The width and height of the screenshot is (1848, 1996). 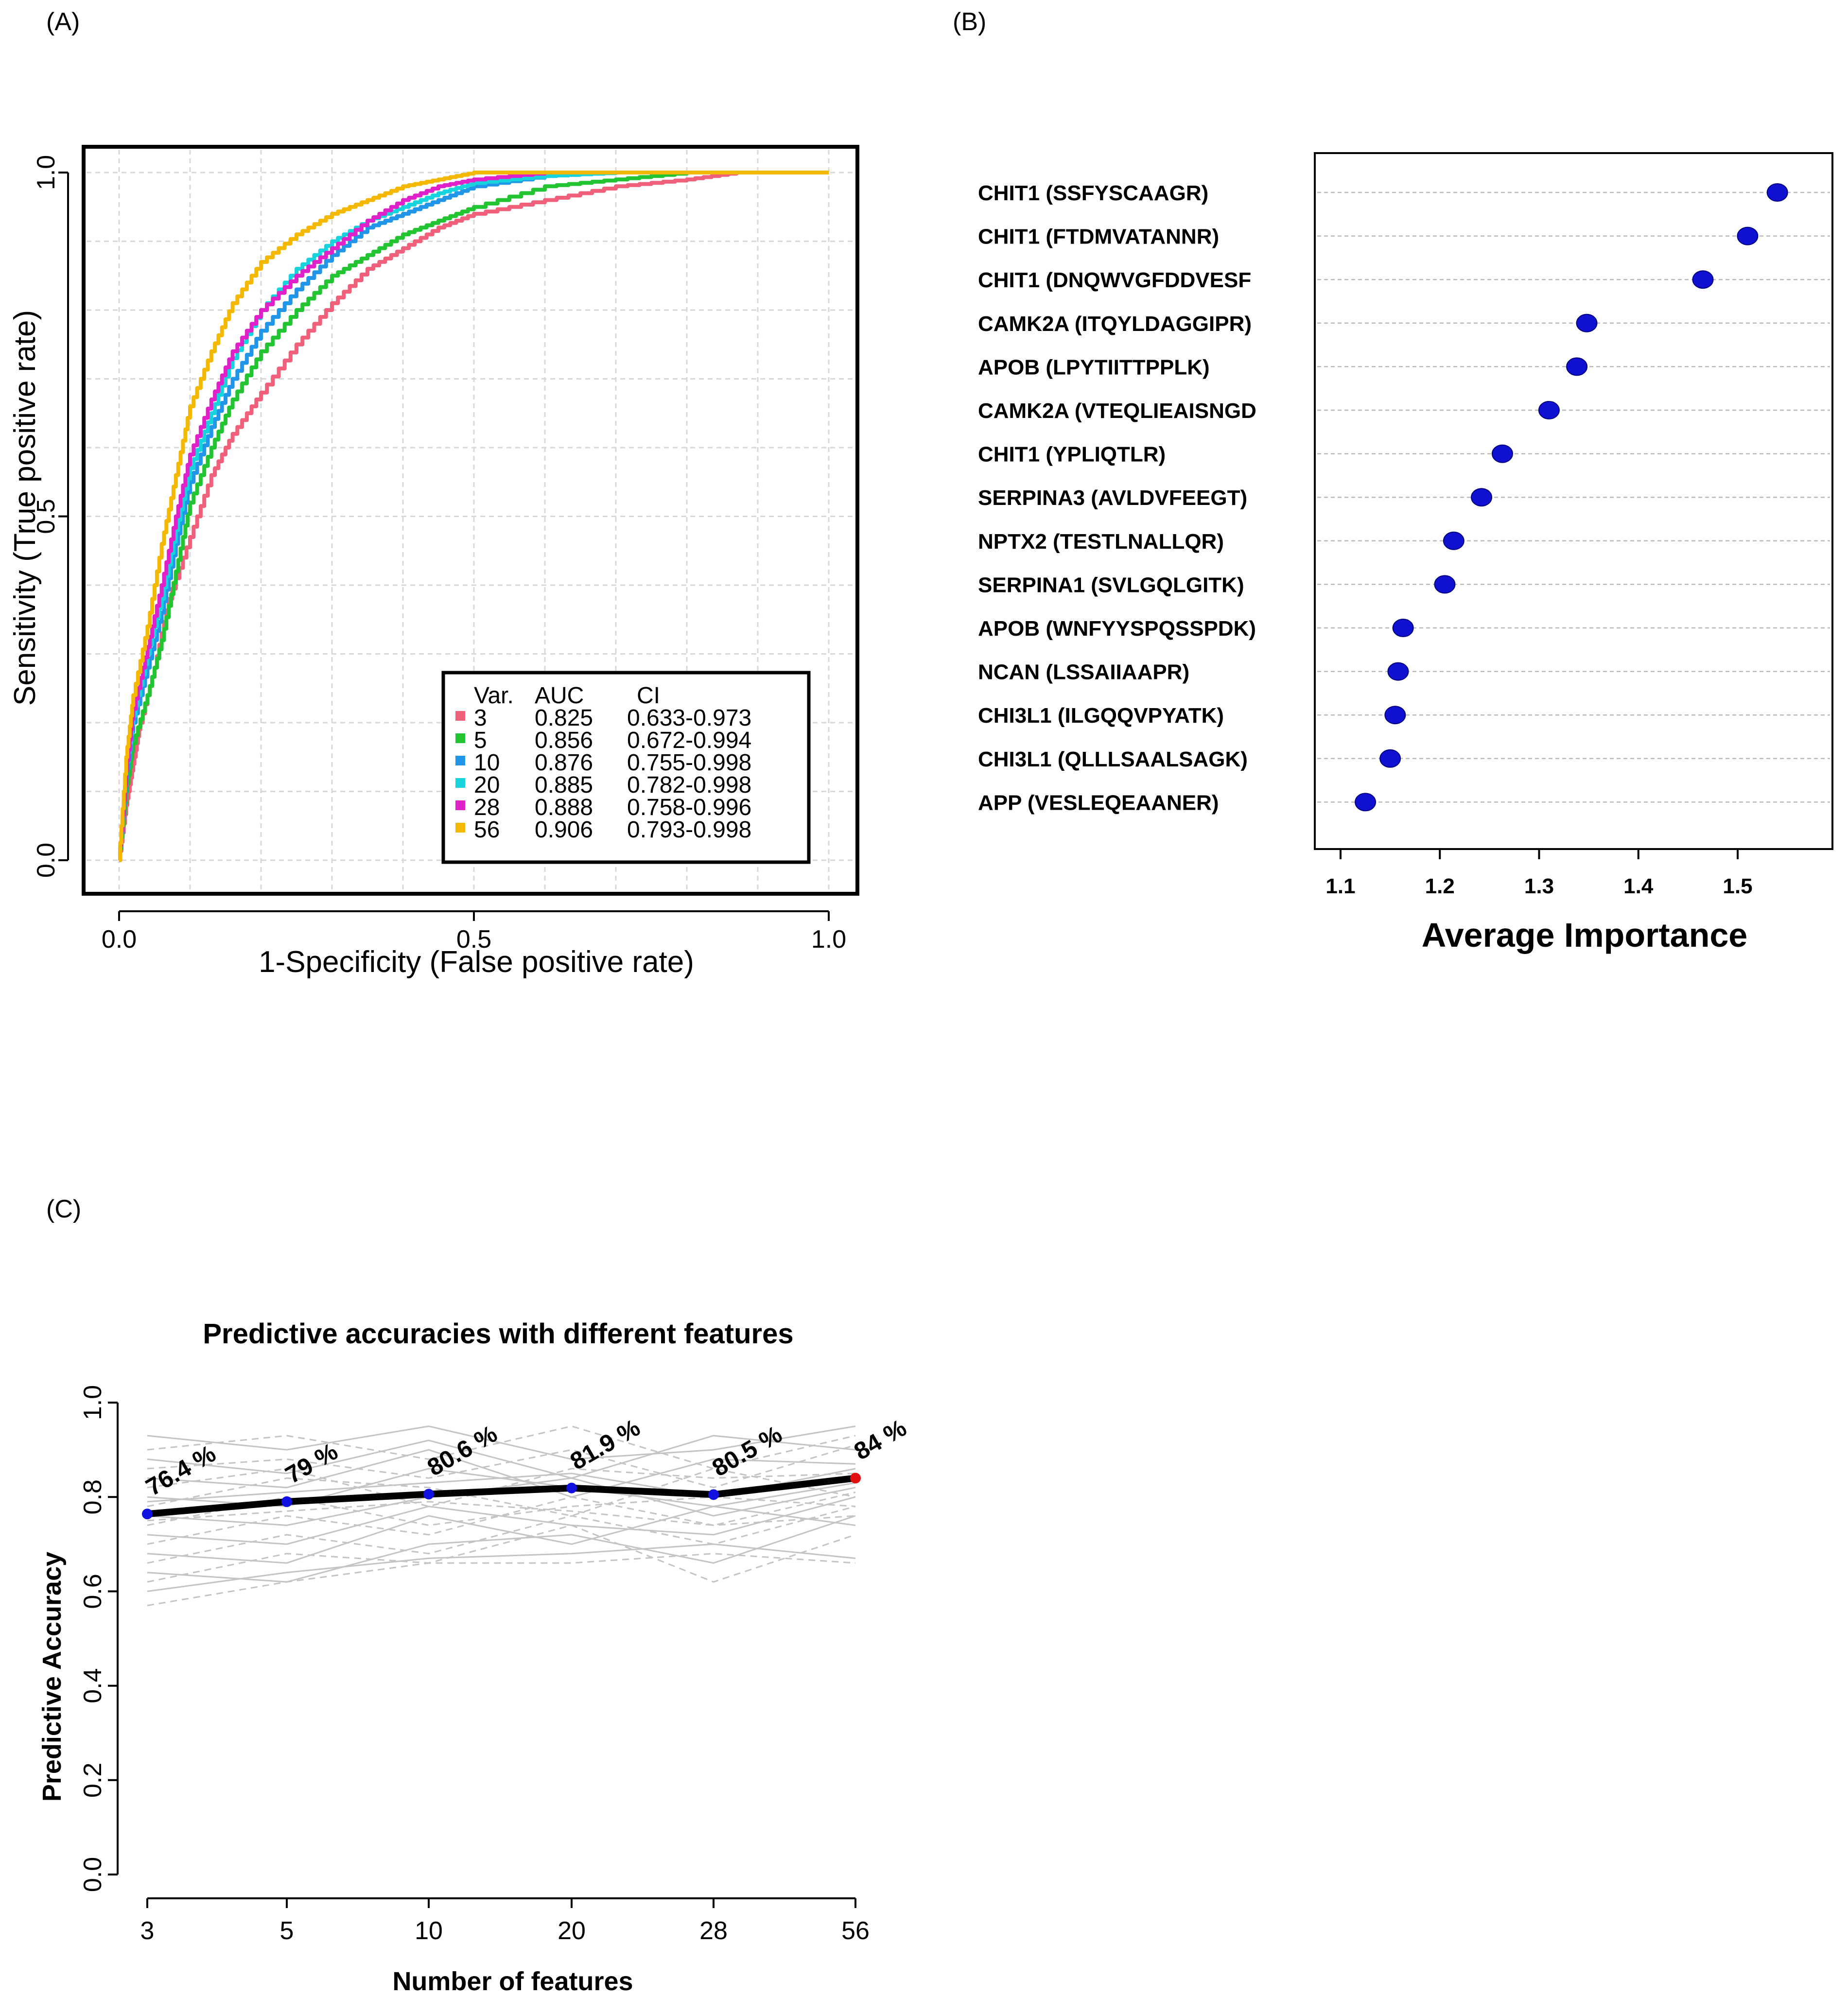 I want to click on accuracy-x-tick-label: 5, so click(x=287, y=1931).